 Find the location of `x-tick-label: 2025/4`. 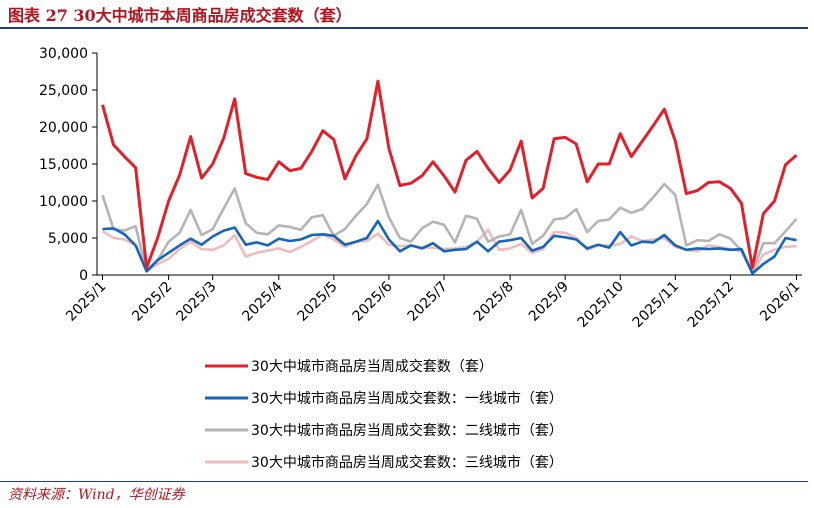

x-tick-label: 2025/4 is located at coordinates (262, 301).